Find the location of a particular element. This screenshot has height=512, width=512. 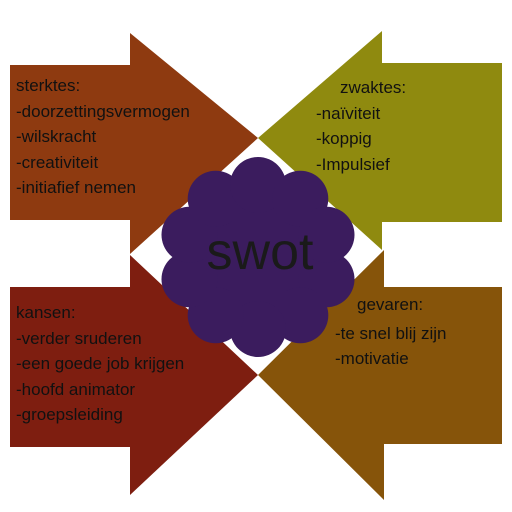

opportunities-item: -groepsleiding is located at coordinates (69, 414).